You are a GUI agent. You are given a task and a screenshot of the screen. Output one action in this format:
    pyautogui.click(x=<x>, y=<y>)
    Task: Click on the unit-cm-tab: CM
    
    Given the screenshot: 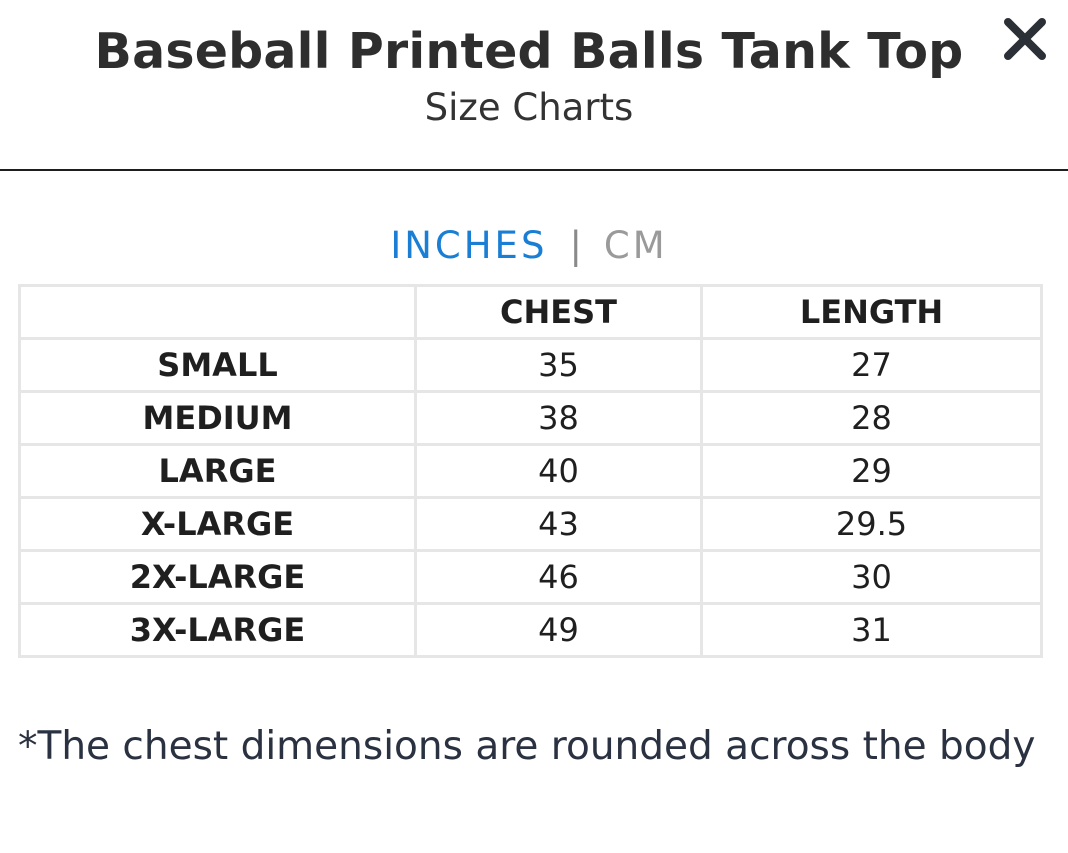 What is the action you would take?
    pyautogui.click(x=635, y=245)
    